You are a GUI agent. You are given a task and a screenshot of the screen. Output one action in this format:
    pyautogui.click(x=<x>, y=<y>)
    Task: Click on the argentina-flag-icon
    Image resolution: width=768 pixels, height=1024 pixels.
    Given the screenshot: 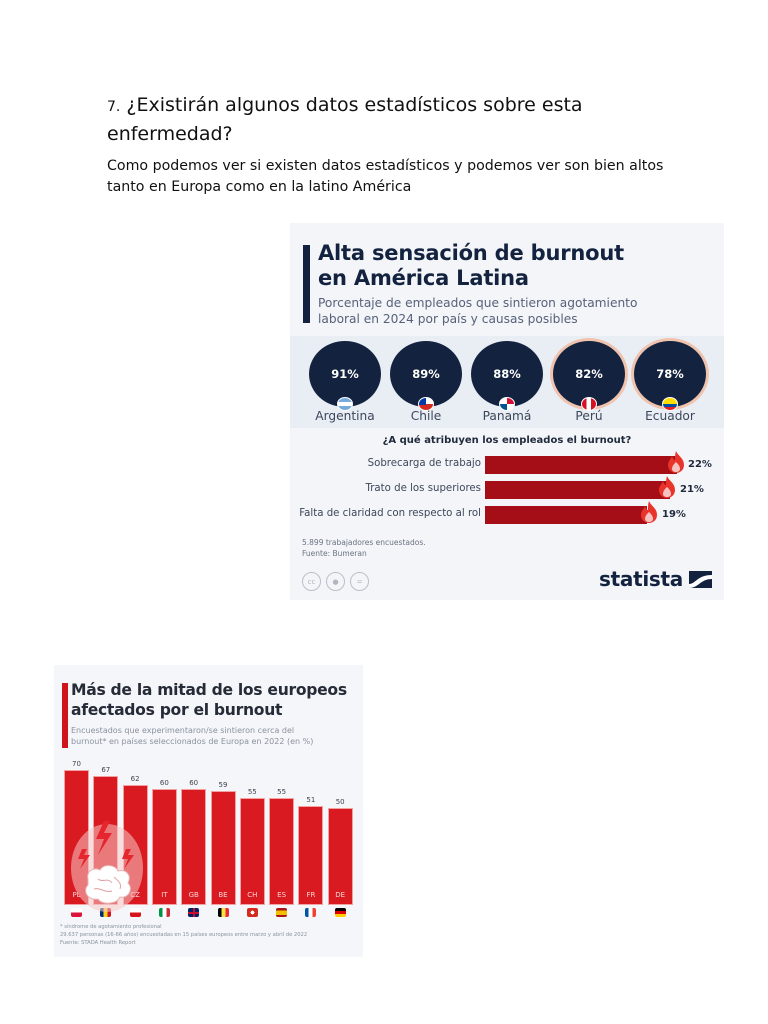 What is the action you would take?
    pyautogui.click(x=345, y=404)
    